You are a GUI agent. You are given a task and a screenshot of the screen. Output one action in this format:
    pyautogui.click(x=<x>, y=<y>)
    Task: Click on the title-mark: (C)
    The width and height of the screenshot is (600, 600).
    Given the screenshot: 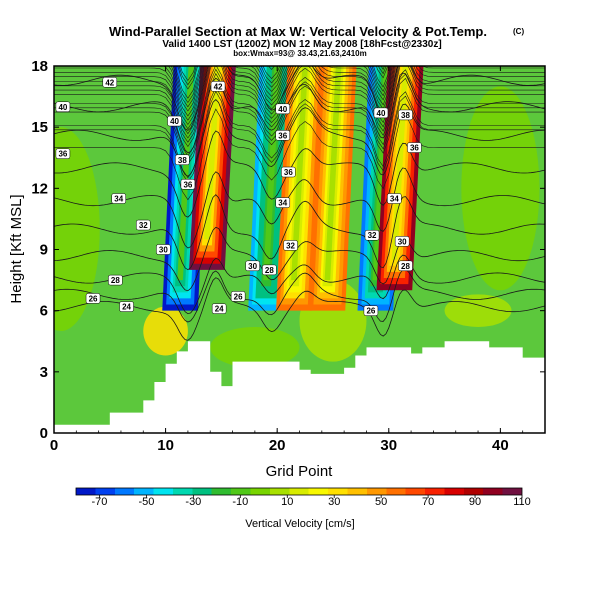 What is the action you would take?
    pyautogui.click(x=518, y=31)
    